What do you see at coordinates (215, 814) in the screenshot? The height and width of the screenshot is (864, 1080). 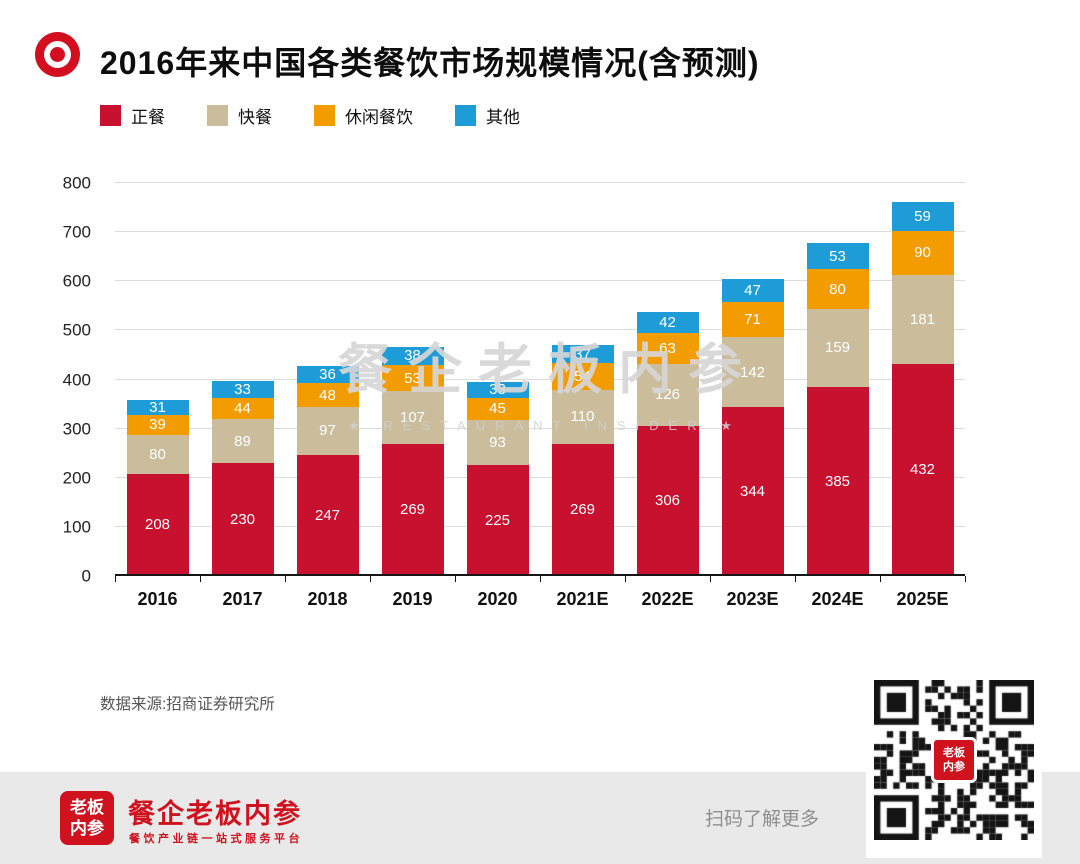 I see `brand-name: 餐企老板内参` at bounding box center [215, 814].